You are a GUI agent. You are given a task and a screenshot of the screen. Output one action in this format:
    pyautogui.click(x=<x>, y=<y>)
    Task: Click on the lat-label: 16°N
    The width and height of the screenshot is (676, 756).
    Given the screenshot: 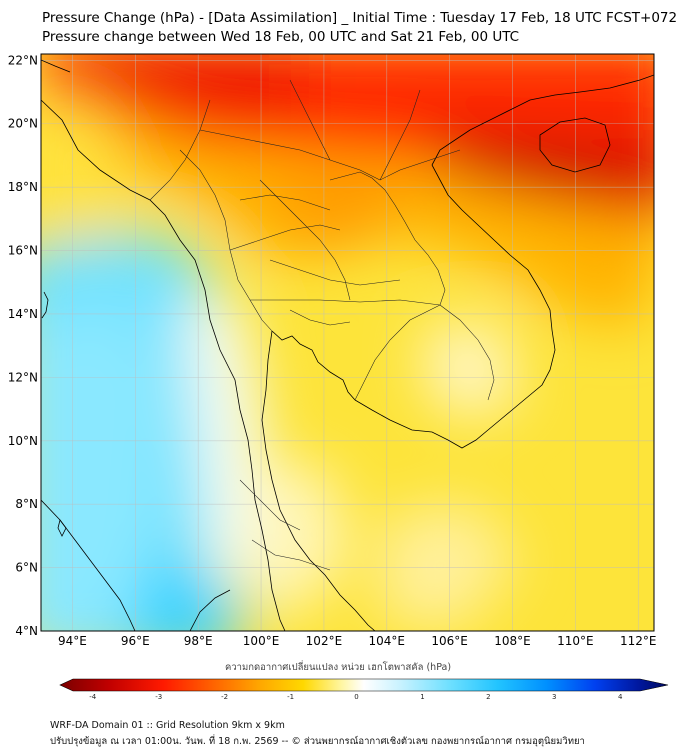 What is the action you would take?
    pyautogui.click(x=23, y=251)
    